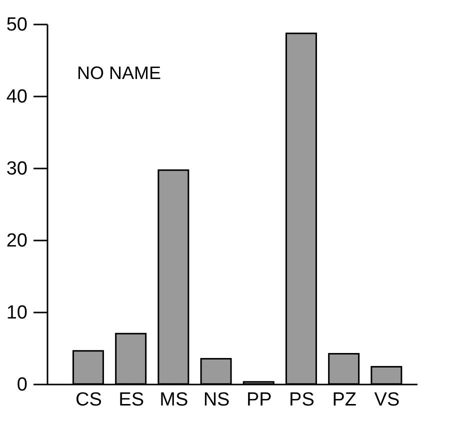  I want to click on x-tick-label: VS, so click(387, 400).